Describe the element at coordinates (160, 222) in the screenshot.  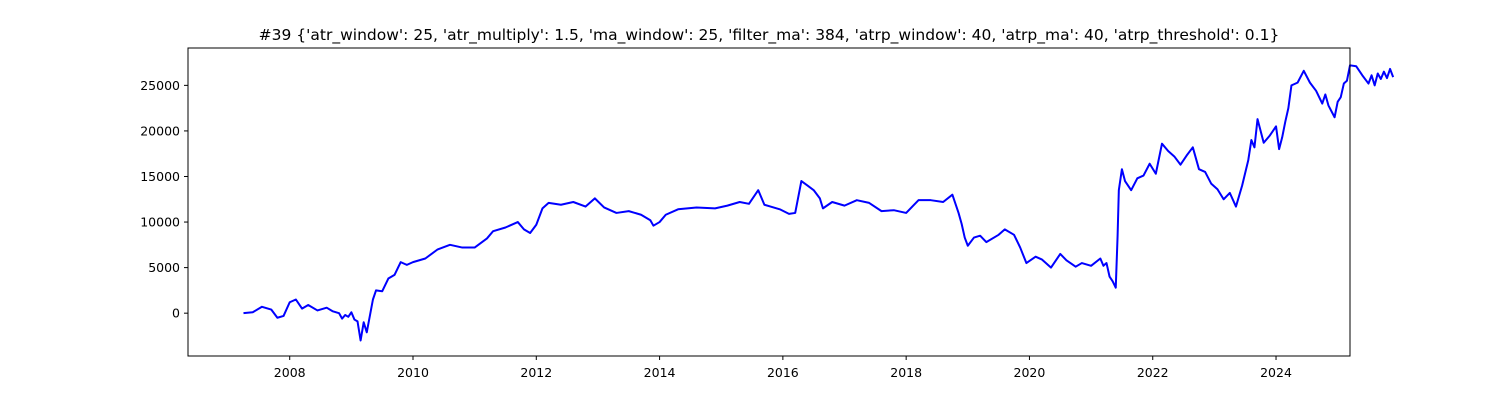
I see `y-tick-label: 10000` at that location.